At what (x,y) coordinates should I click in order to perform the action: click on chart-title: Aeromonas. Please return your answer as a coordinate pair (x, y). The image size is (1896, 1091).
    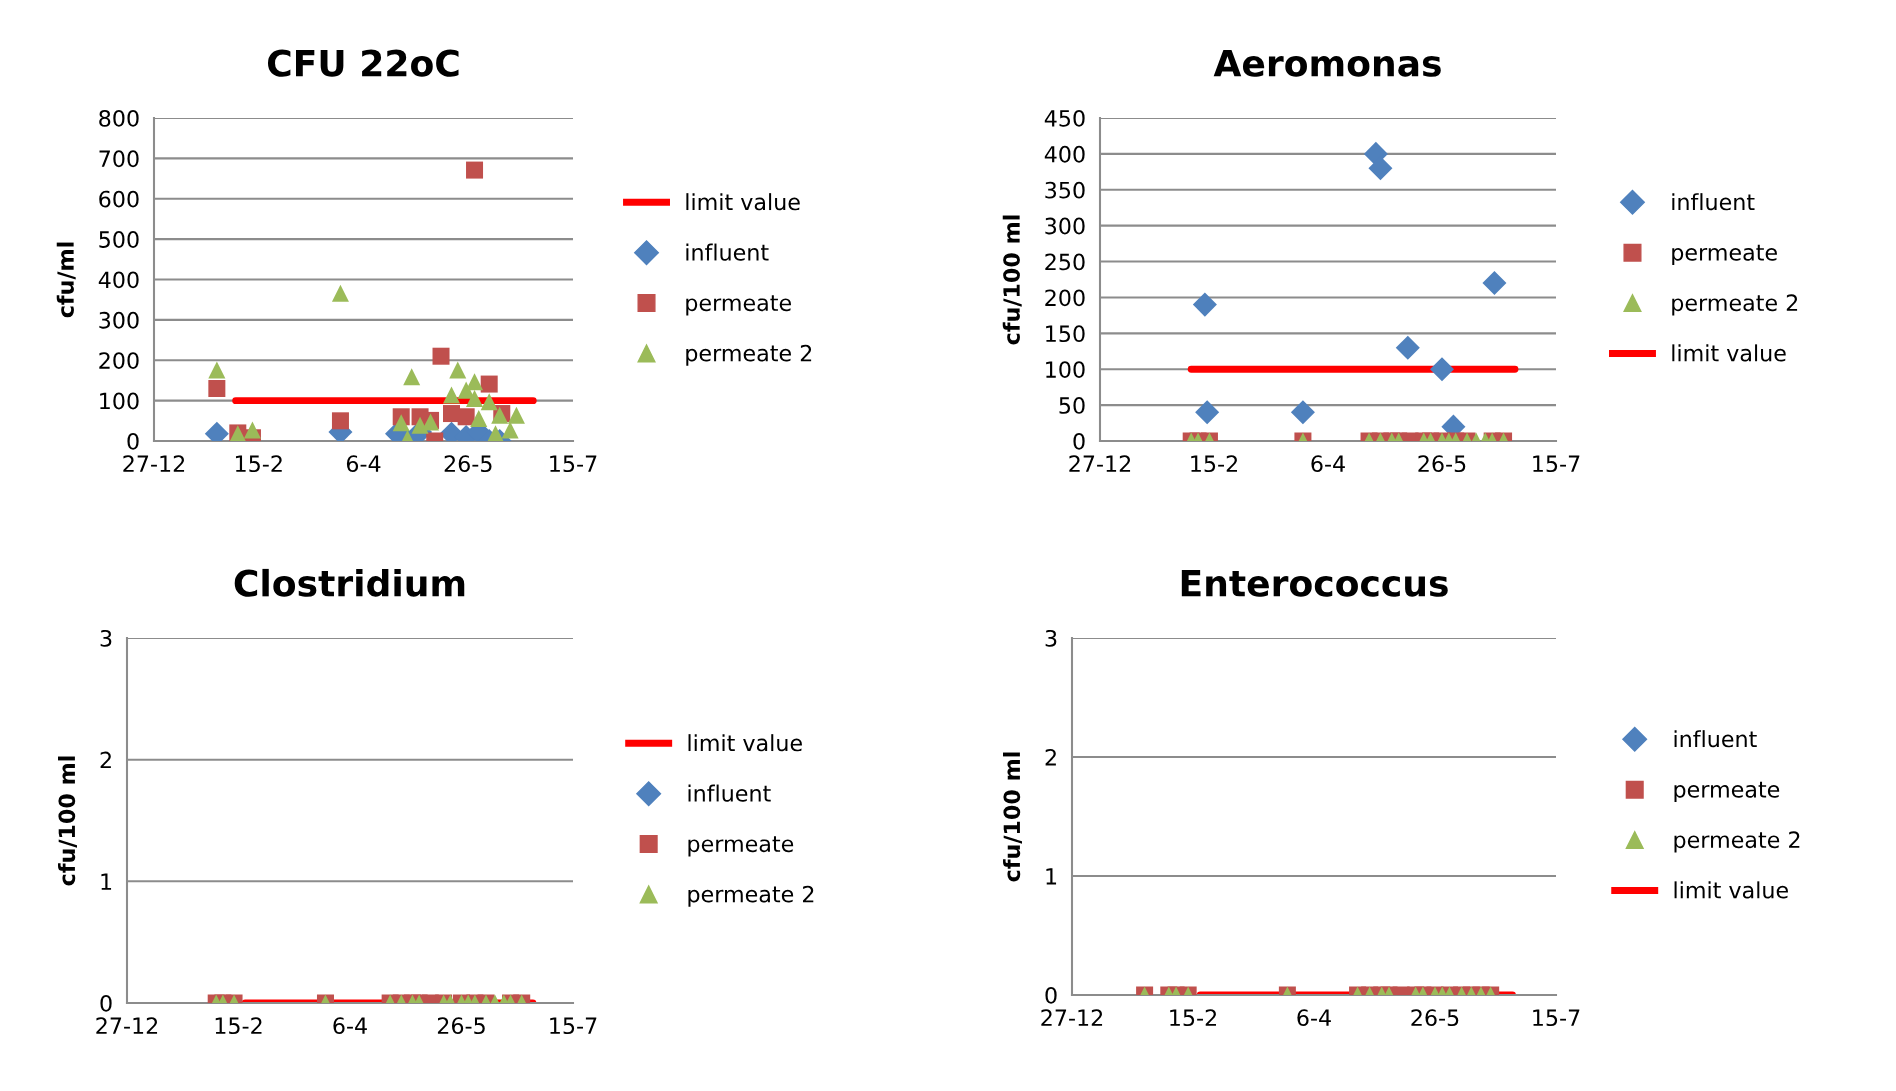
    Looking at the image, I should click on (1327, 63).